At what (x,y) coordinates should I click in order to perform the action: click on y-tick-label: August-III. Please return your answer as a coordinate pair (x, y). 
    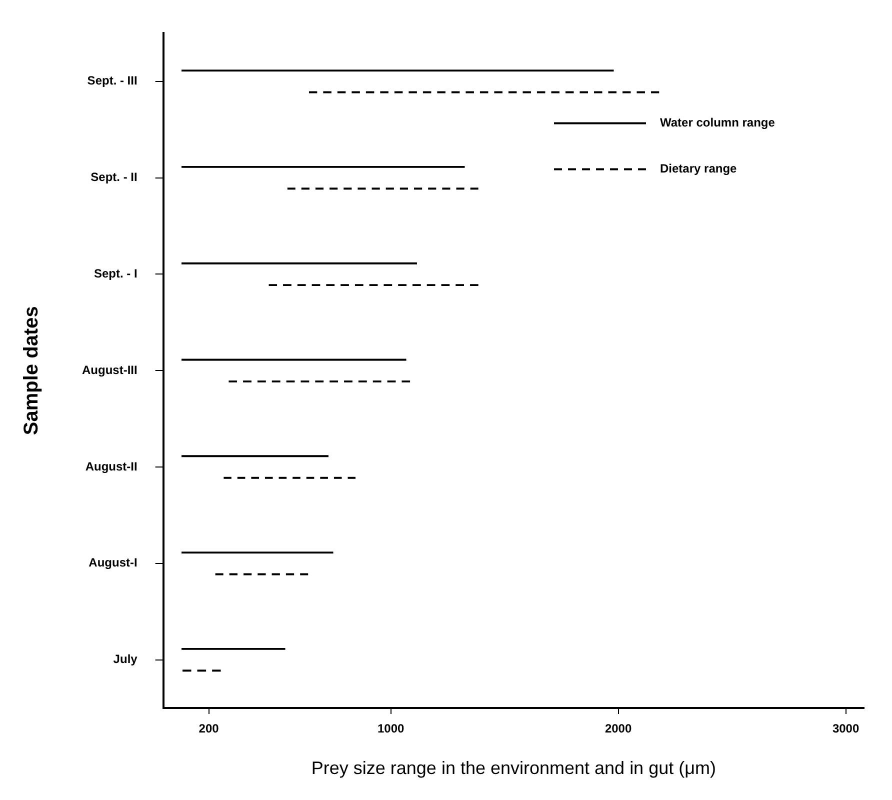
    Looking at the image, I should click on (110, 369).